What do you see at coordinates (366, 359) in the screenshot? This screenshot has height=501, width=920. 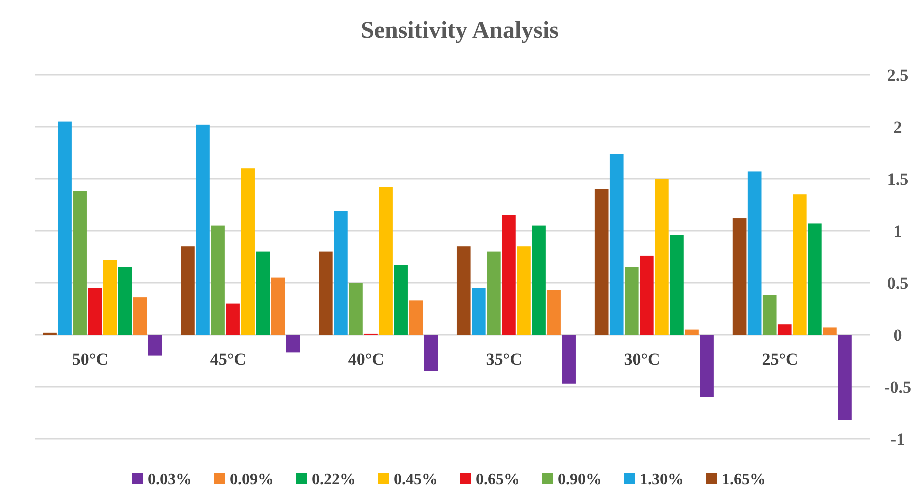 I see `x-tick-label: 40°C` at bounding box center [366, 359].